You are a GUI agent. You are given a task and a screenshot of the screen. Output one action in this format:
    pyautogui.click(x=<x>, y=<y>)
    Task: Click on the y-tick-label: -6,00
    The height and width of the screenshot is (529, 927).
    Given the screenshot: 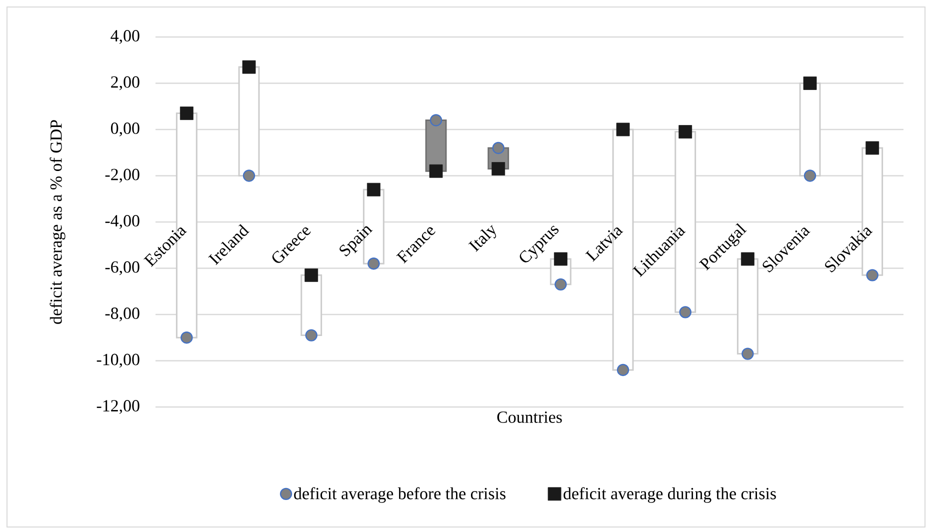 What is the action you would take?
    pyautogui.click(x=122, y=268)
    